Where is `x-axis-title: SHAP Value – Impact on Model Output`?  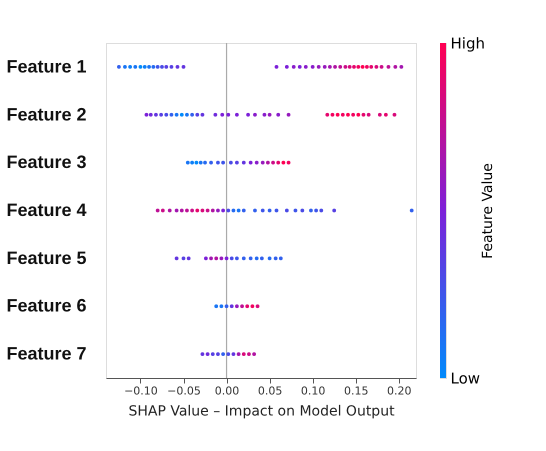
x-axis-title: SHAP Value – Impact on Model Output is located at coordinates (262, 412).